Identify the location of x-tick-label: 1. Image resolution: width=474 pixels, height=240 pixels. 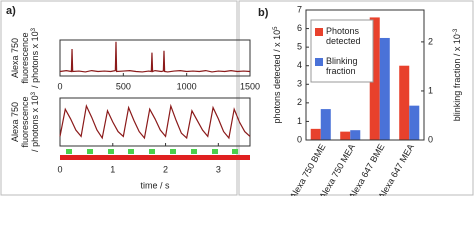
(112, 169).